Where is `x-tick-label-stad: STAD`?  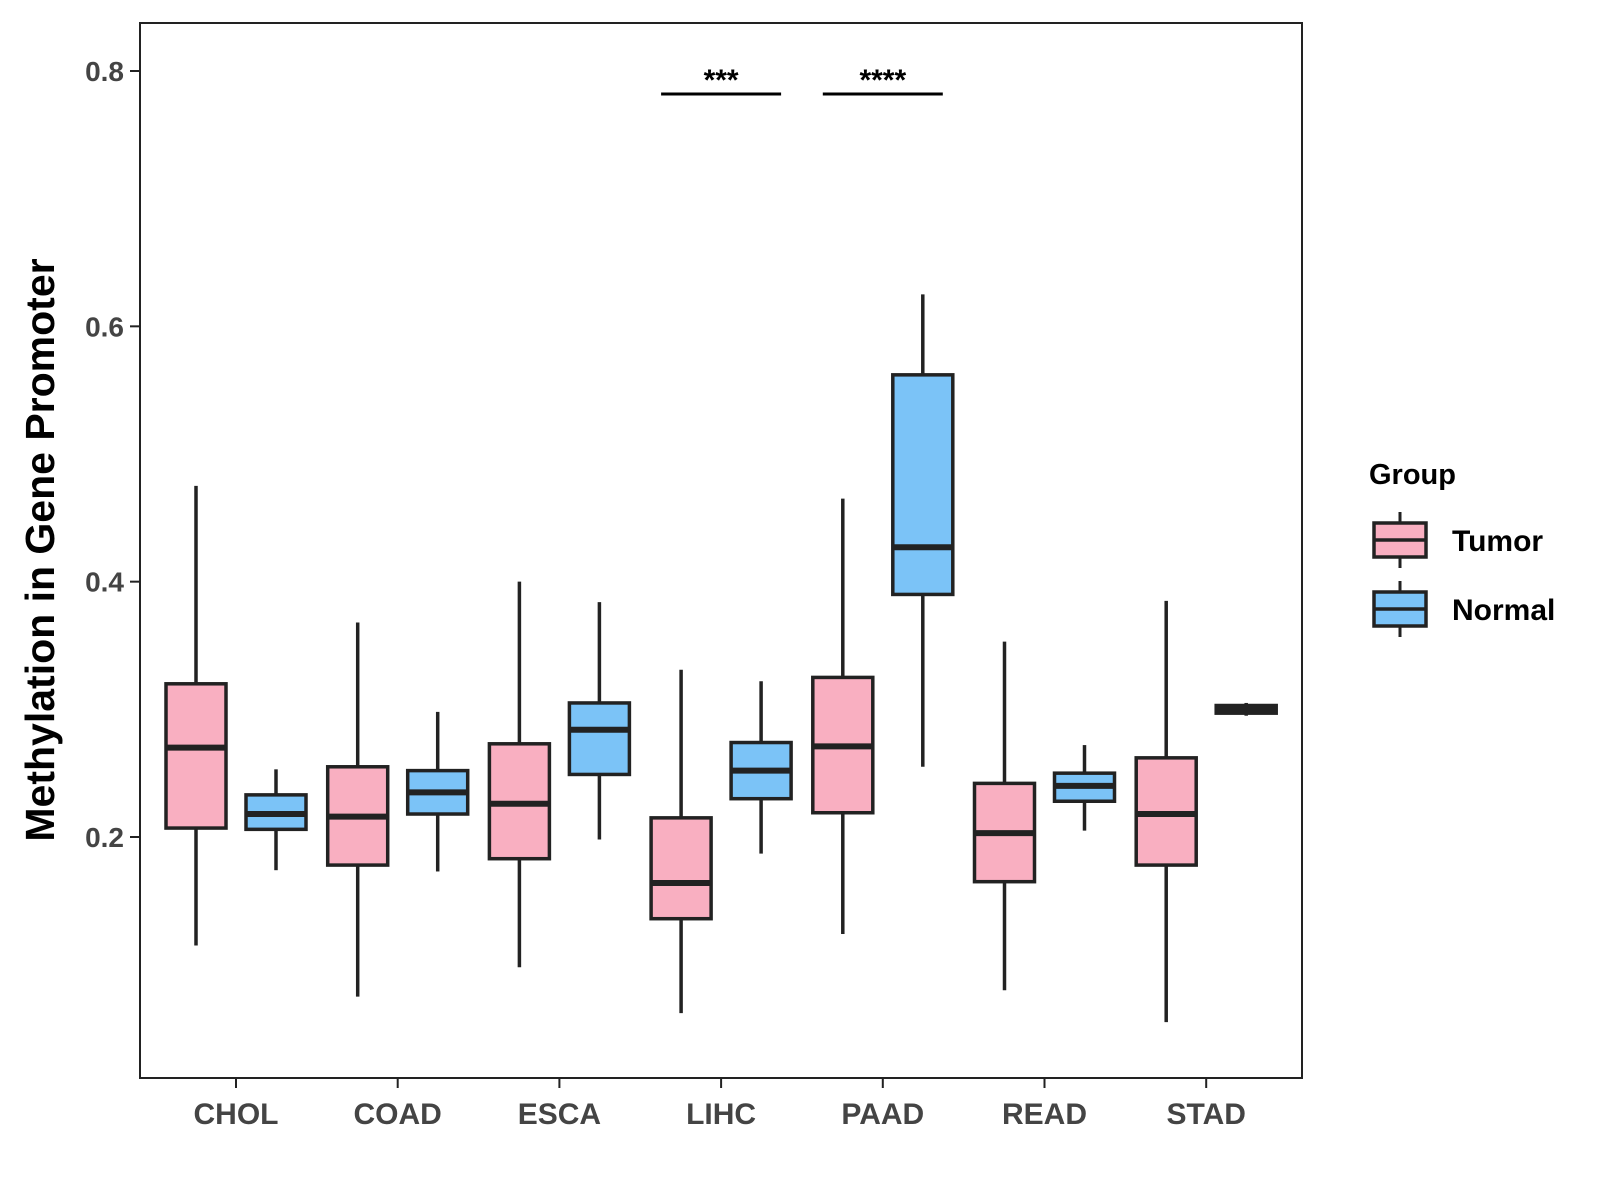 x-tick-label-stad: STAD is located at coordinates (1205, 1114).